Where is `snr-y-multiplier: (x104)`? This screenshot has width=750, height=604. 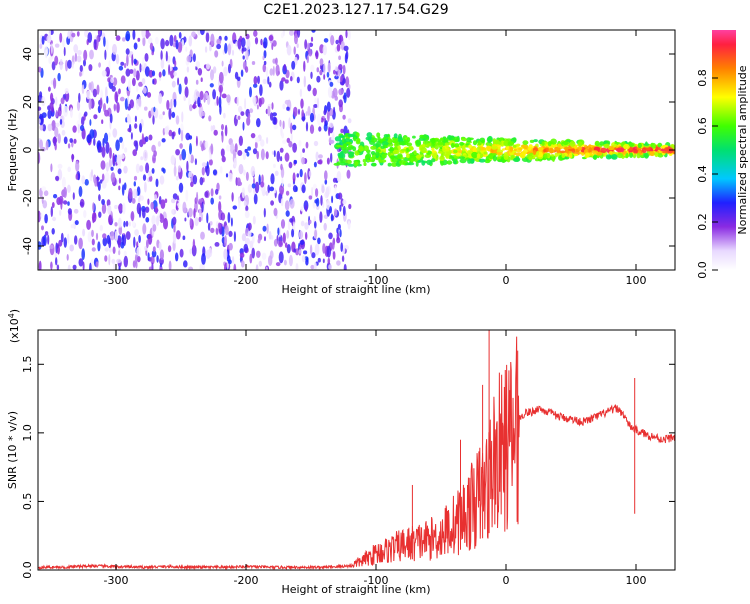 snr-y-multiplier: (x104) is located at coordinates (14, 326).